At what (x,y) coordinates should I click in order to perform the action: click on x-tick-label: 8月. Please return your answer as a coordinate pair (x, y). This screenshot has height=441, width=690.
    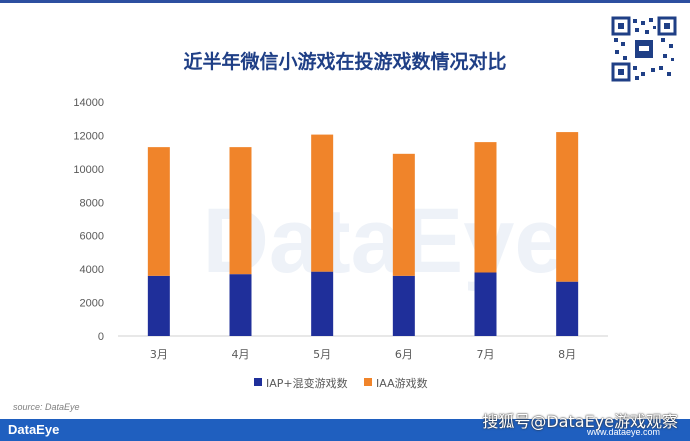
    Looking at the image, I should click on (567, 354).